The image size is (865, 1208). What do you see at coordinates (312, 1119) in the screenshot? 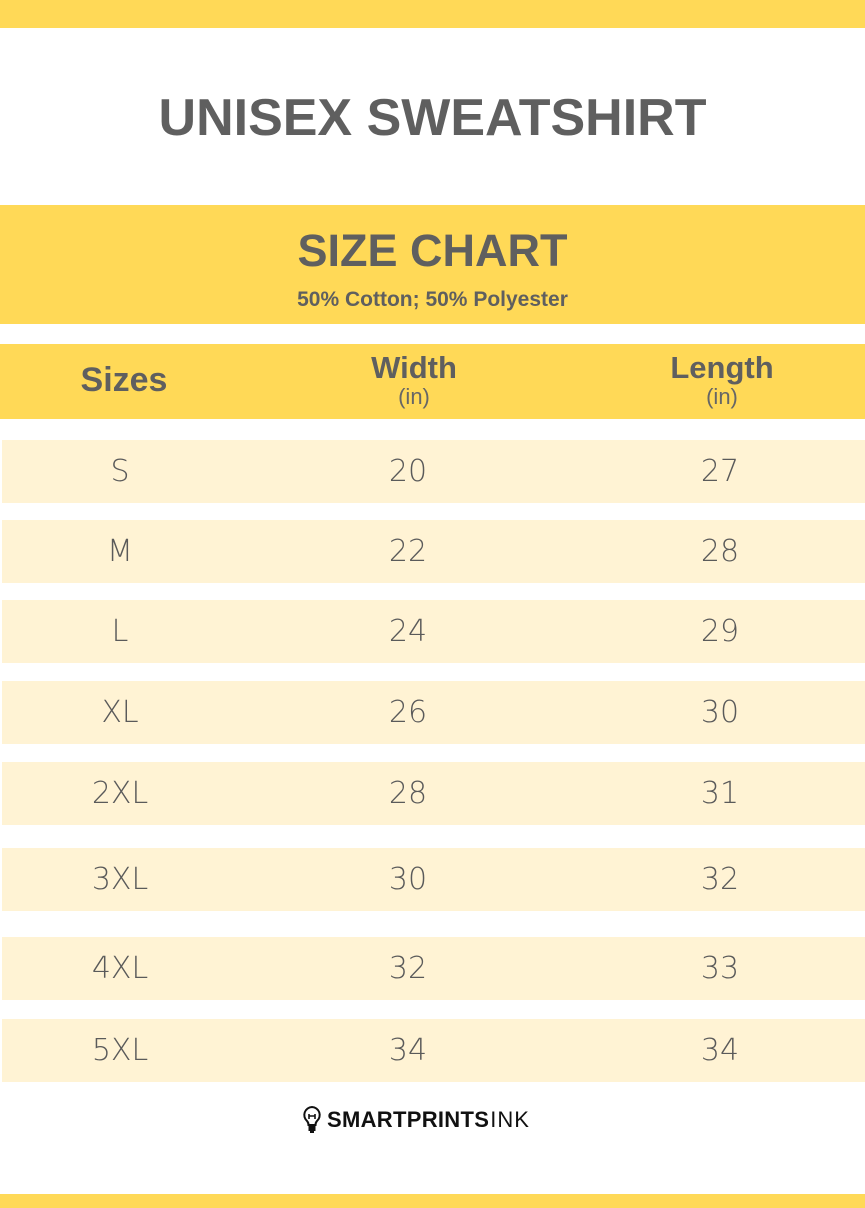
I see `lightbulb-icon` at bounding box center [312, 1119].